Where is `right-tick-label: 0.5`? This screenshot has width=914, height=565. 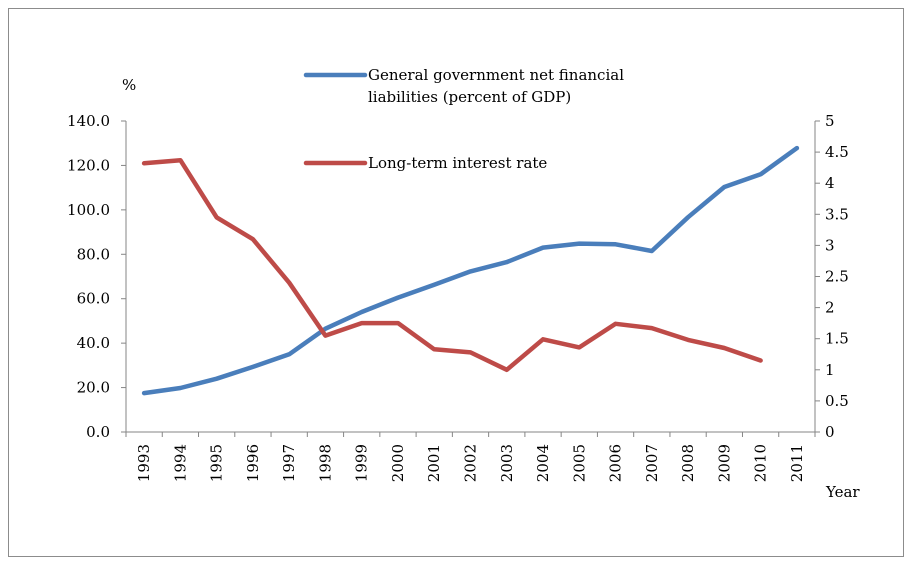 right-tick-label: 0.5 is located at coordinates (837, 401).